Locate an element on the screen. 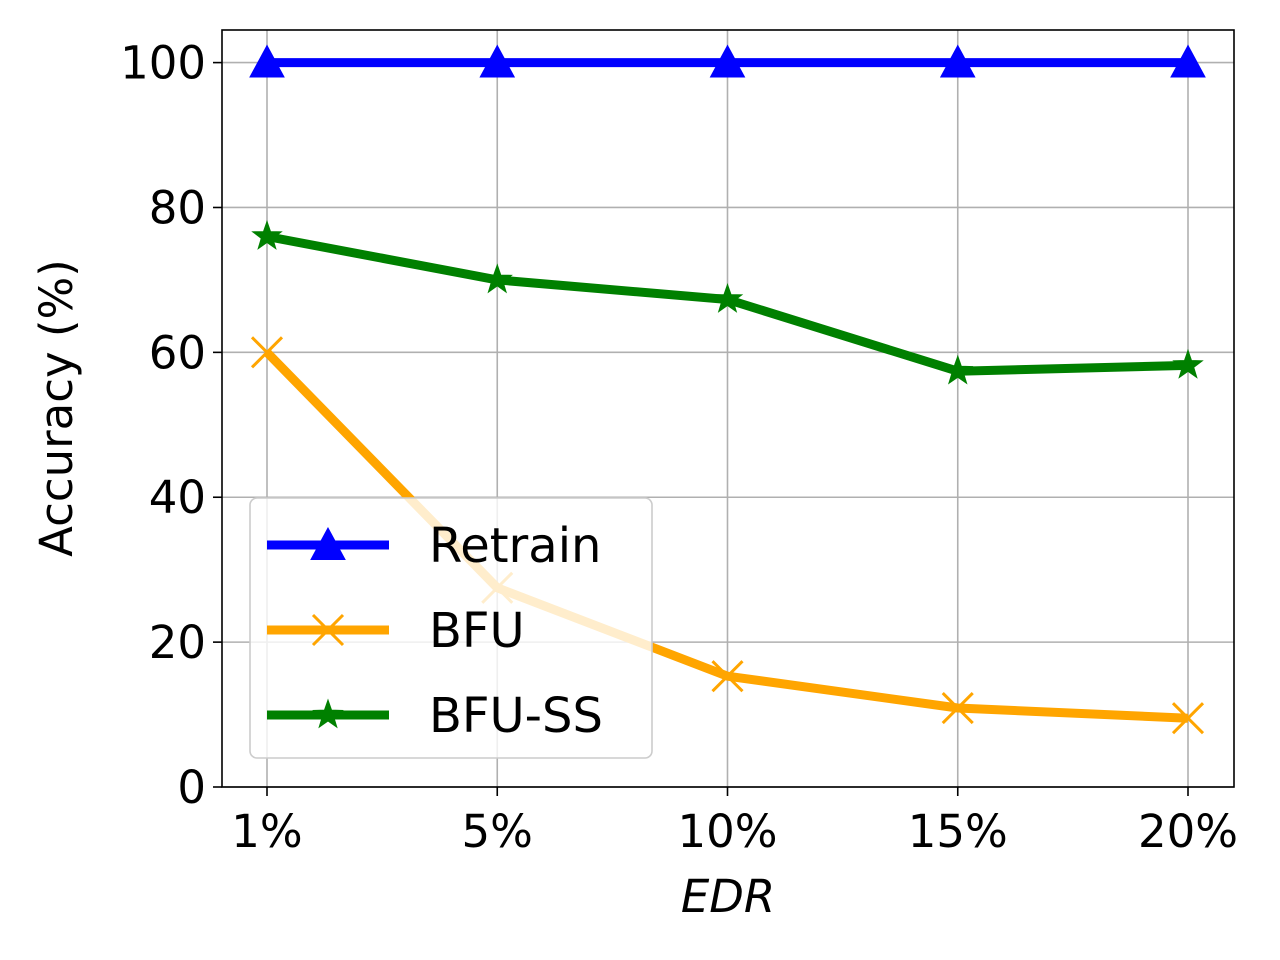 The height and width of the screenshot is (960, 1280). series-retrain is located at coordinates (727, 61).